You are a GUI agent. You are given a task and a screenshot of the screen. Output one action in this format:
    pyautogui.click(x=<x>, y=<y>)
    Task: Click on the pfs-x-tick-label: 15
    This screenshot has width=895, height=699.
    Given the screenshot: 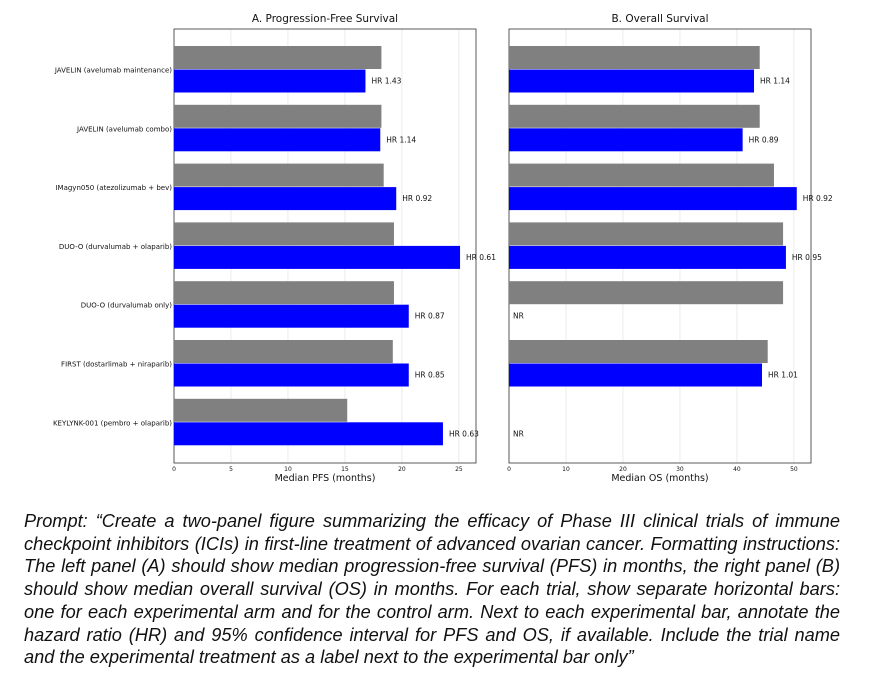 What is the action you would take?
    pyautogui.click(x=345, y=469)
    